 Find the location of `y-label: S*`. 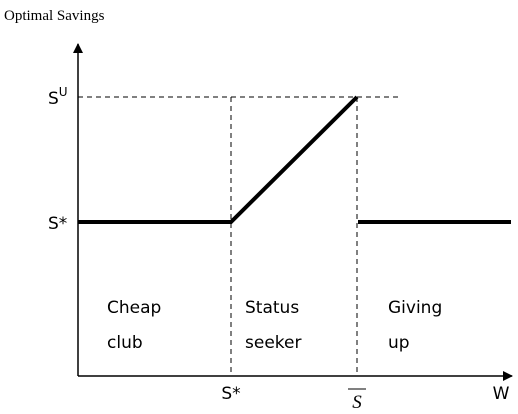

y-label: S* is located at coordinates (57, 224).